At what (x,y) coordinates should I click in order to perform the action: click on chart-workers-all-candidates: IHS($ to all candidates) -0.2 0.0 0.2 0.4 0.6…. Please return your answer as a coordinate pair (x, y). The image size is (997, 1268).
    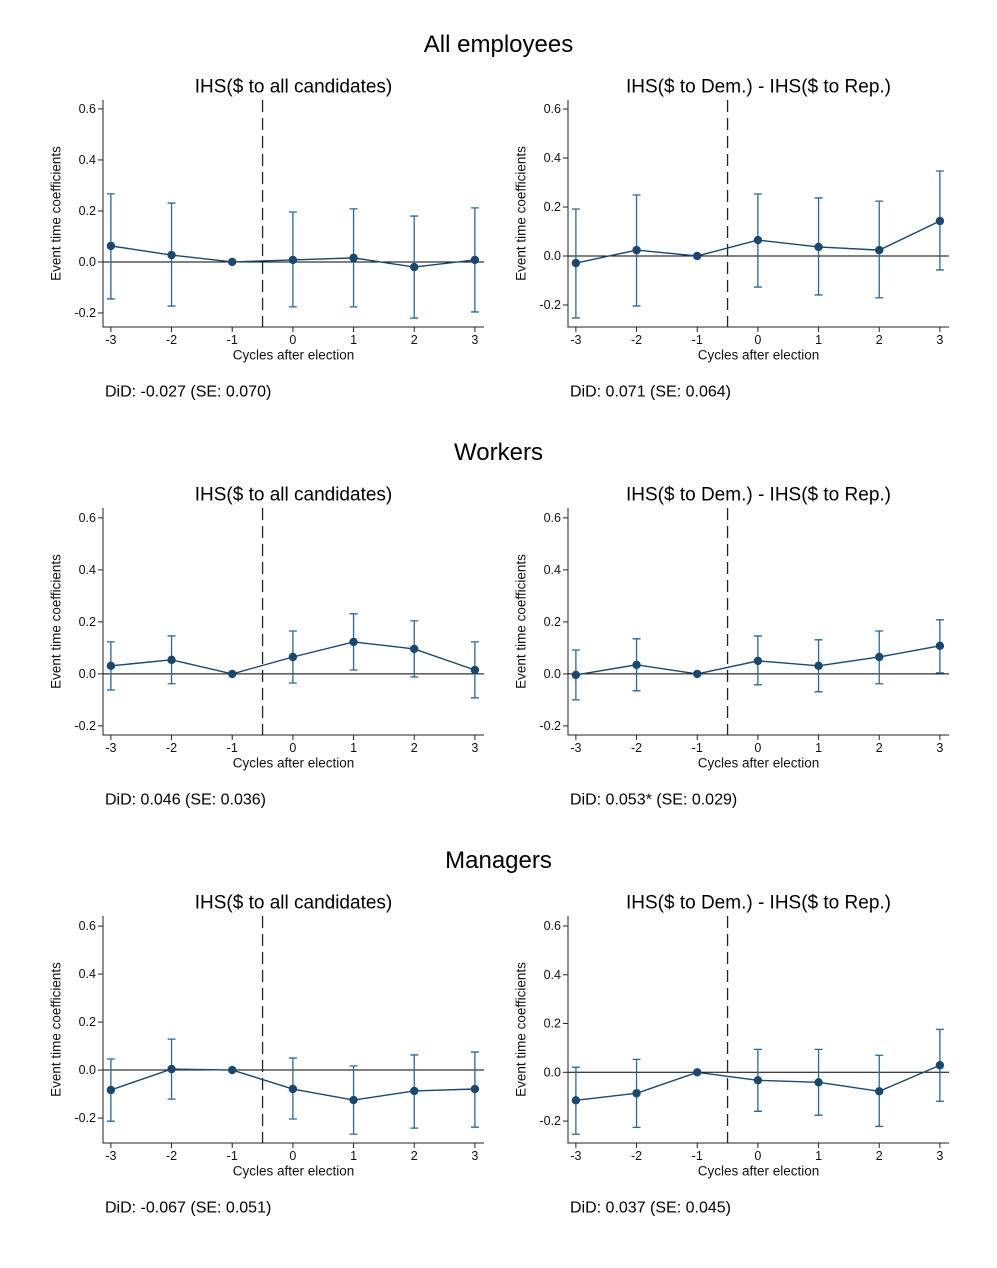
    Looking at the image, I should click on (266, 647).